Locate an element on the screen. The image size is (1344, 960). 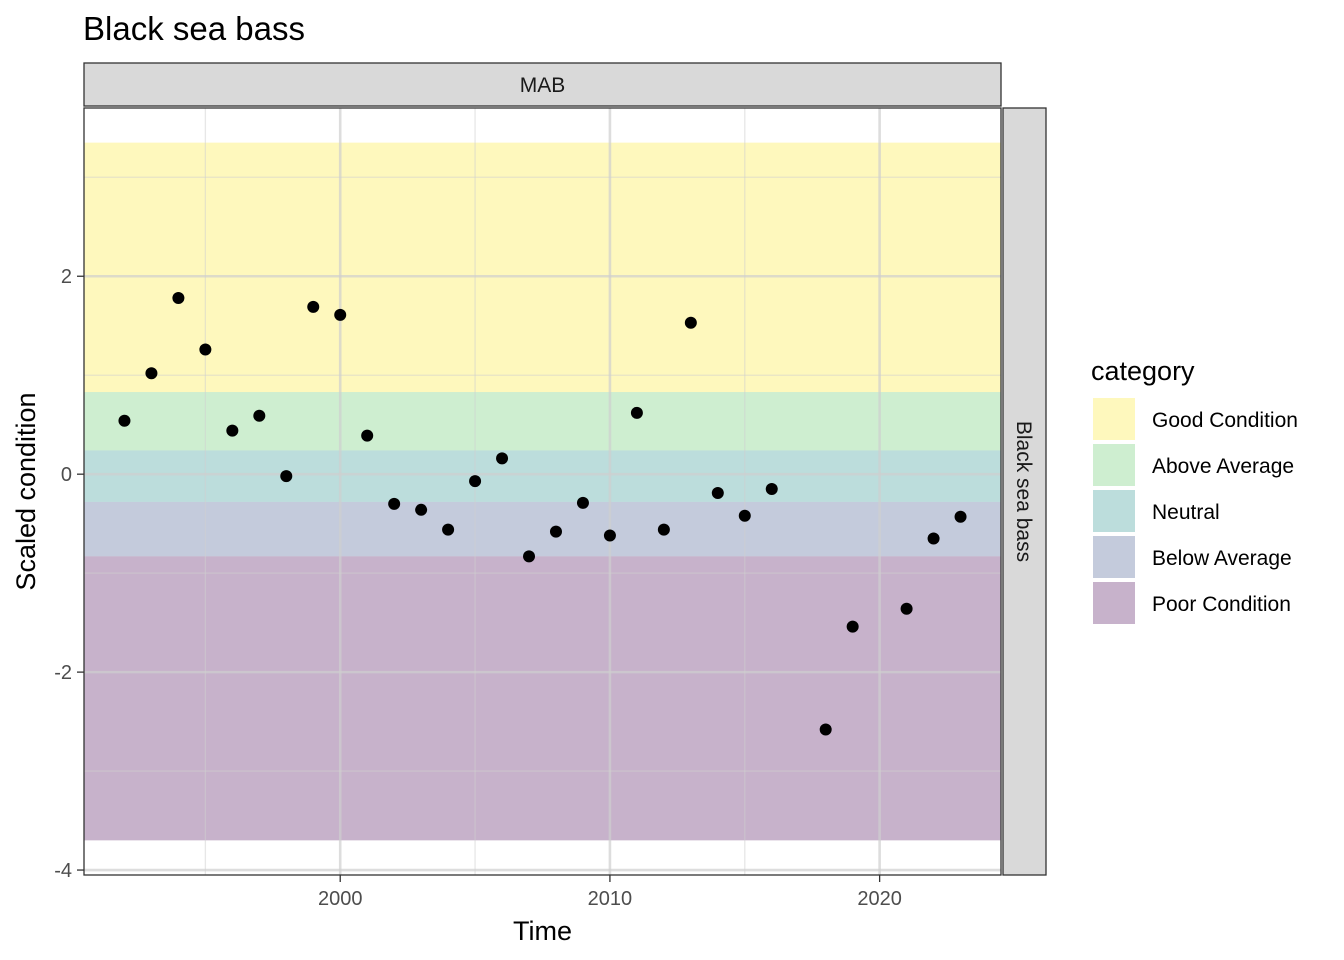
chart-title: Black sea bass is located at coordinates (194, 28).